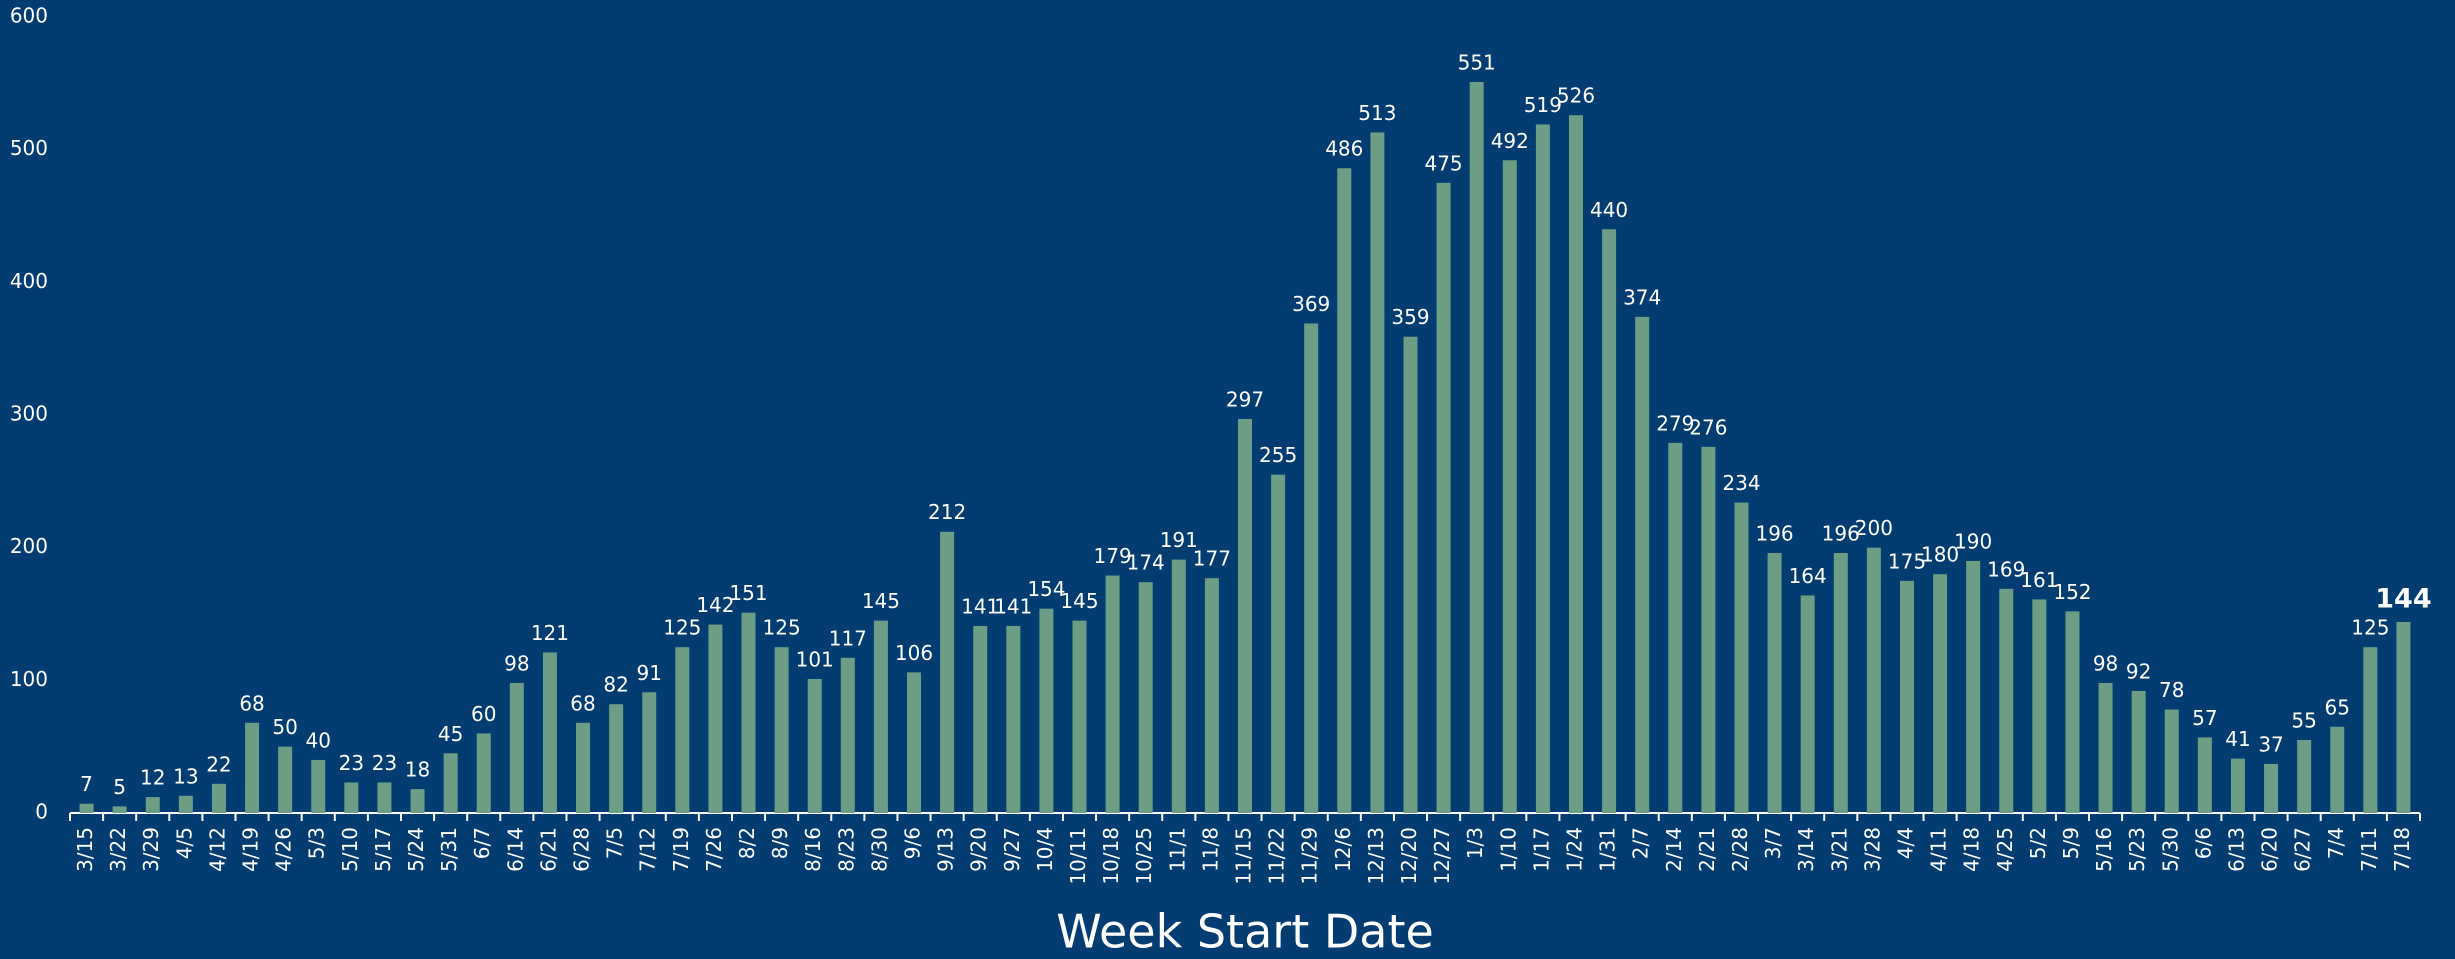 The image size is (2455, 959). Describe the element at coordinates (1972, 849) in the screenshot. I see `x-tick-label: 4/18` at that location.